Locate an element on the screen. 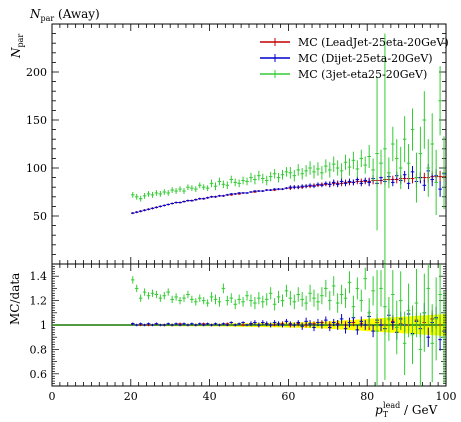  ratio-y-tick-label: 1 is located at coordinates (43, 325).